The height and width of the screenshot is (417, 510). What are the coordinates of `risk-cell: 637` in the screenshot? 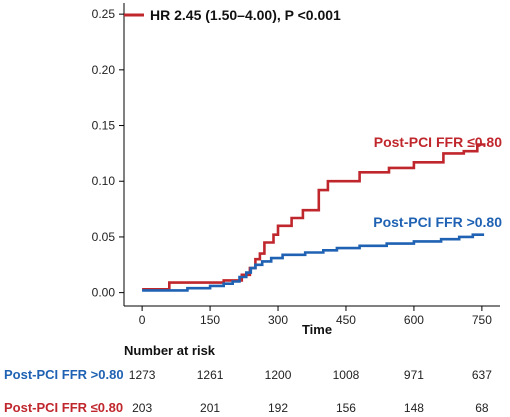 It's located at (482, 375).